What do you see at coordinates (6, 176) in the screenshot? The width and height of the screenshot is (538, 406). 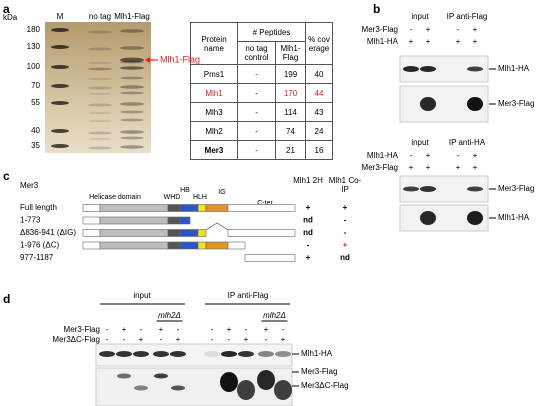 I see `panel-label: c` at bounding box center [6, 176].